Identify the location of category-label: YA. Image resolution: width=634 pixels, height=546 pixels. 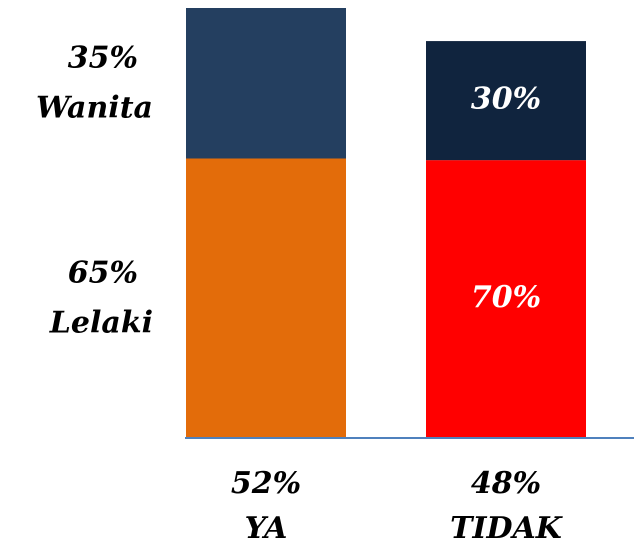
(266, 528).